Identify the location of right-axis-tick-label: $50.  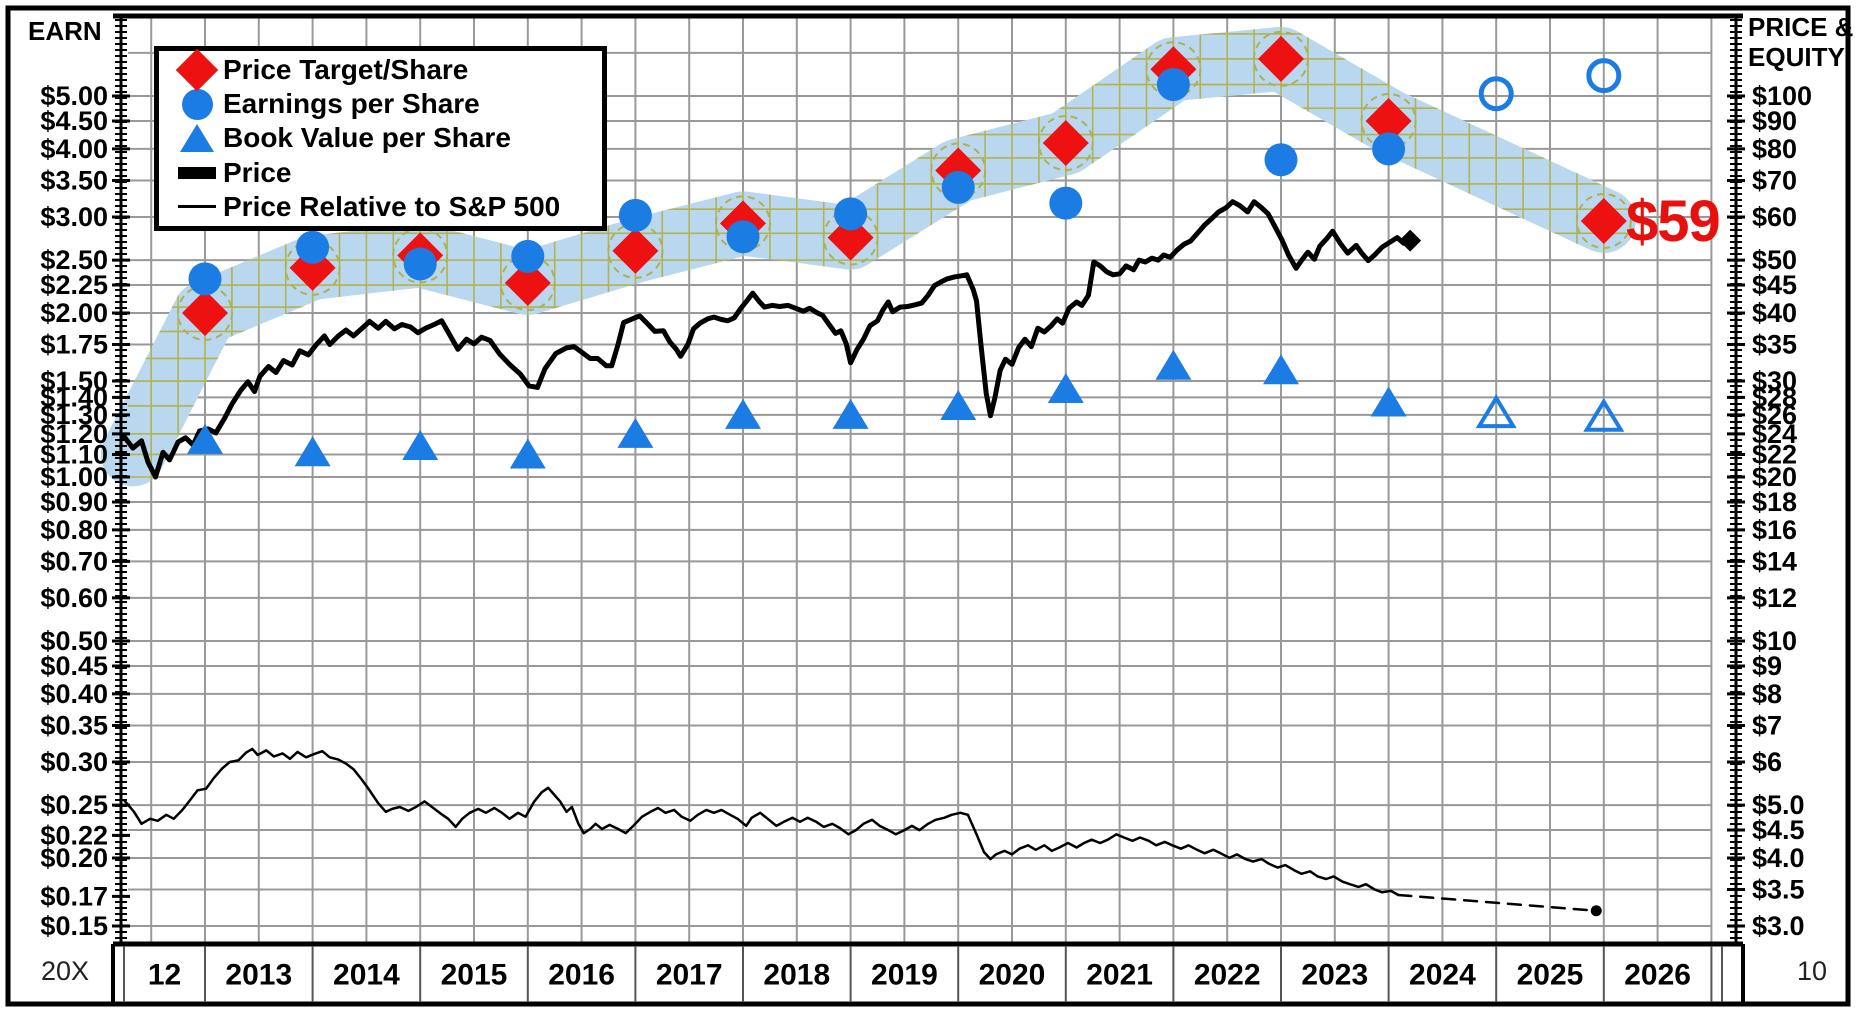
(1774, 260).